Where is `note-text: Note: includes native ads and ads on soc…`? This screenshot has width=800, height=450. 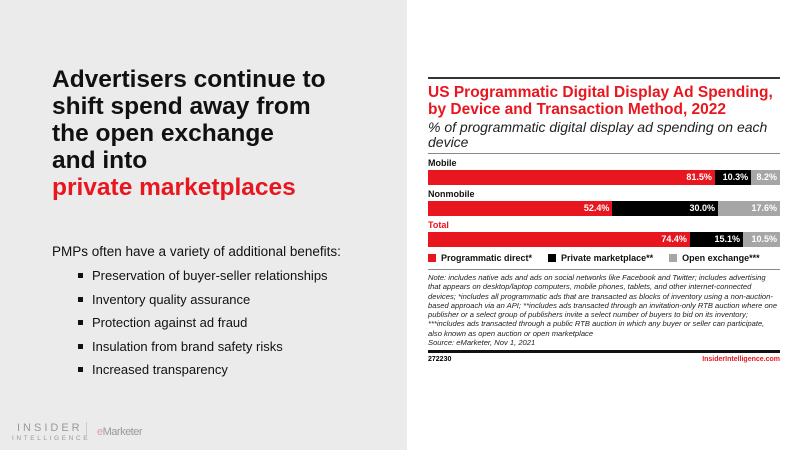
note-text: Note: includes native ads and ads on soc… is located at coordinates (603, 305).